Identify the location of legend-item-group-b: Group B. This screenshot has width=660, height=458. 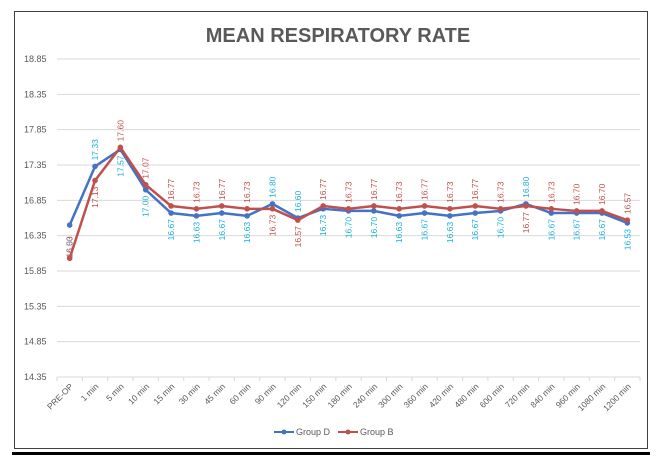
(366, 432).